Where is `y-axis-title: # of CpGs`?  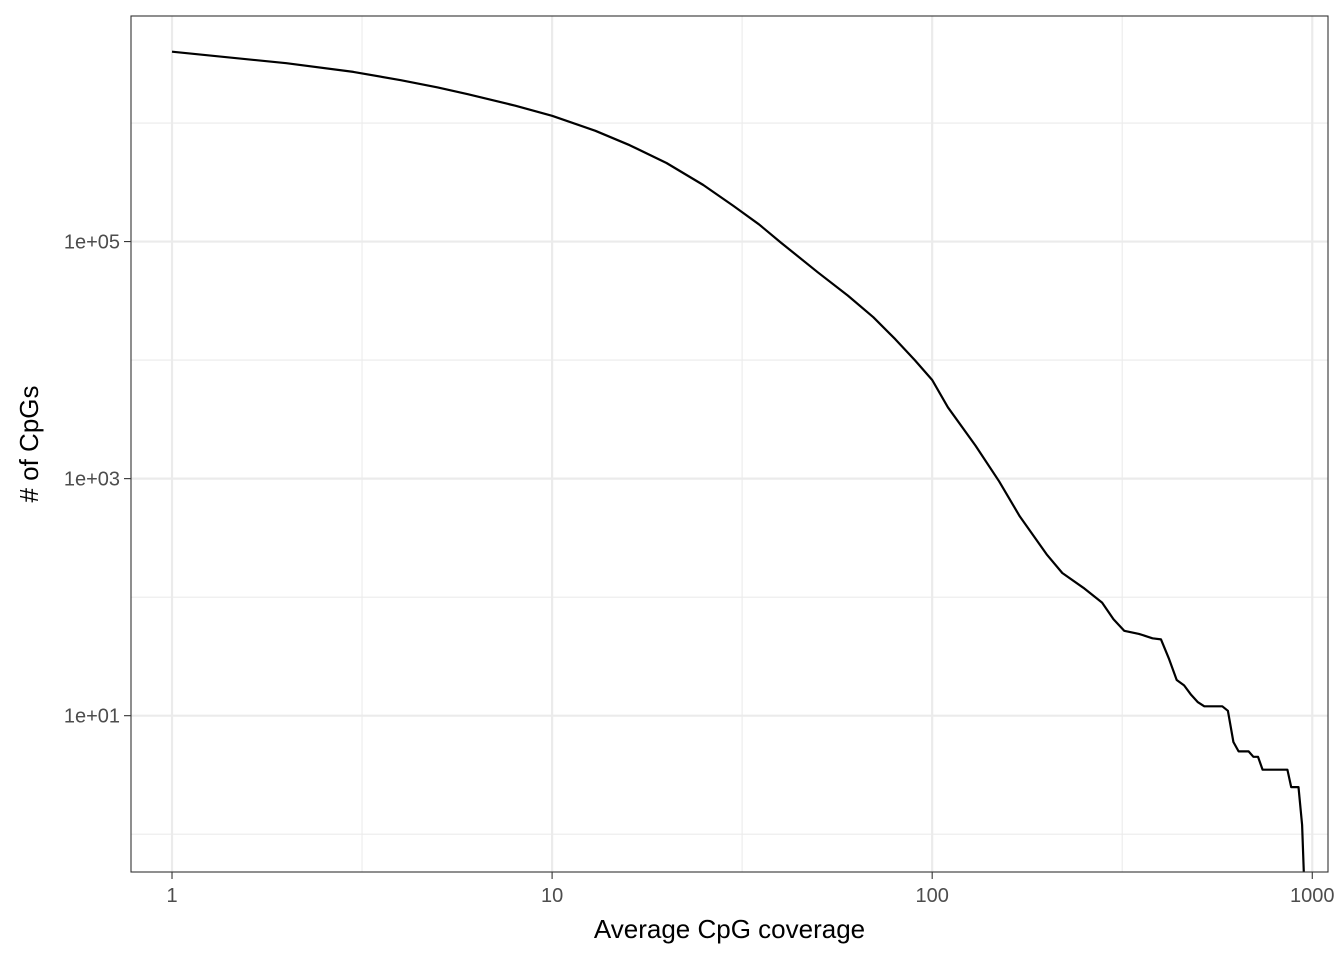
y-axis-title: # of CpGs is located at coordinates (29, 443).